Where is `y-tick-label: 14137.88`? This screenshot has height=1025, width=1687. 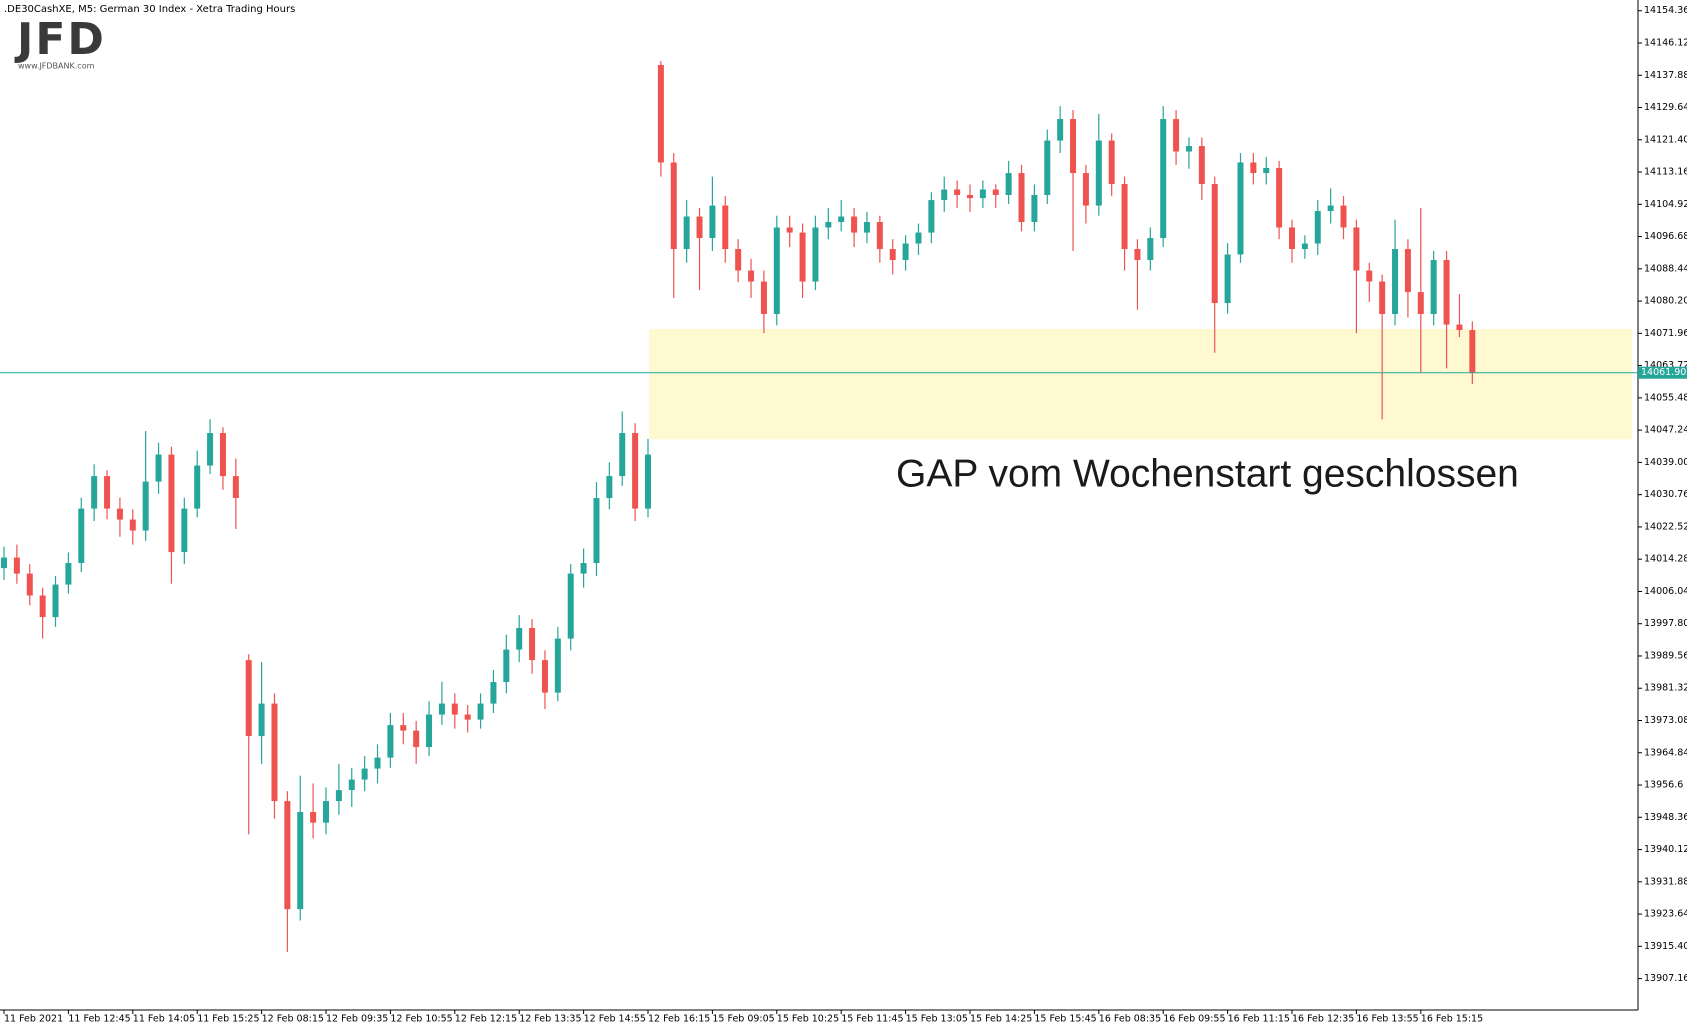
y-tick-label: 14137.88 is located at coordinates (1665, 75).